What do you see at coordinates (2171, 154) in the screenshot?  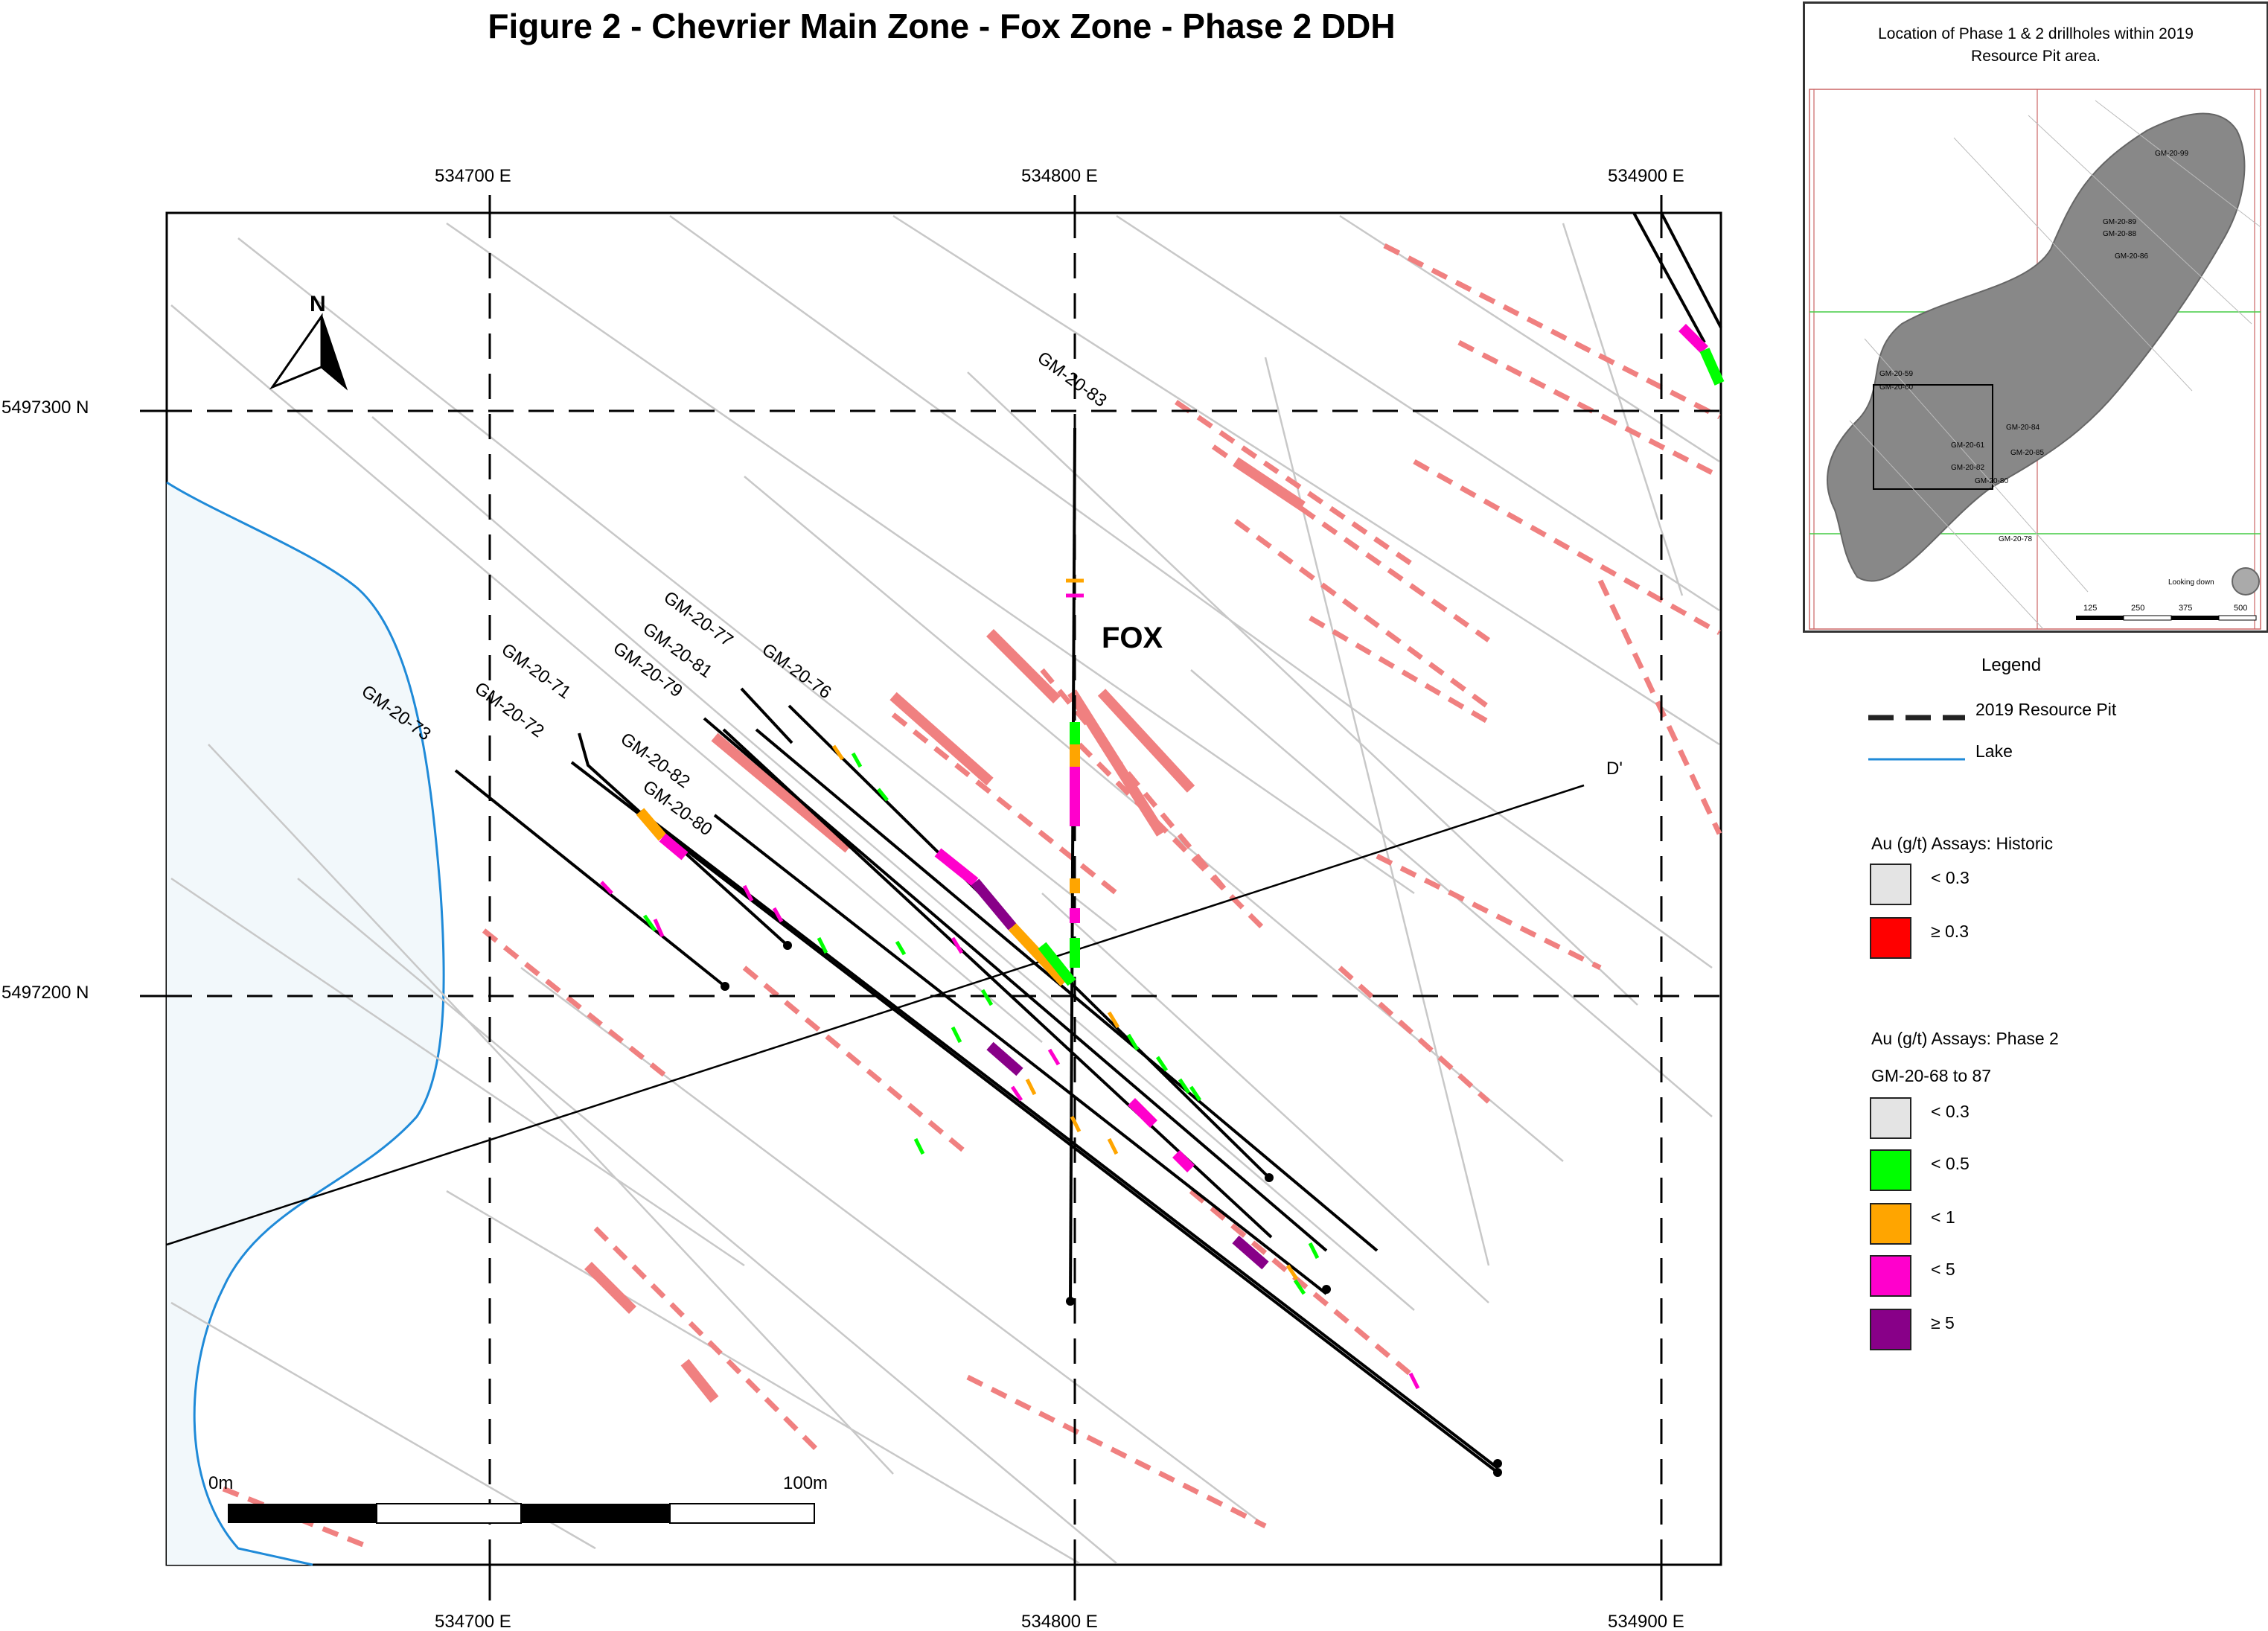 I see `inset-hole-label: GM-20-99` at bounding box center [2171, 154].